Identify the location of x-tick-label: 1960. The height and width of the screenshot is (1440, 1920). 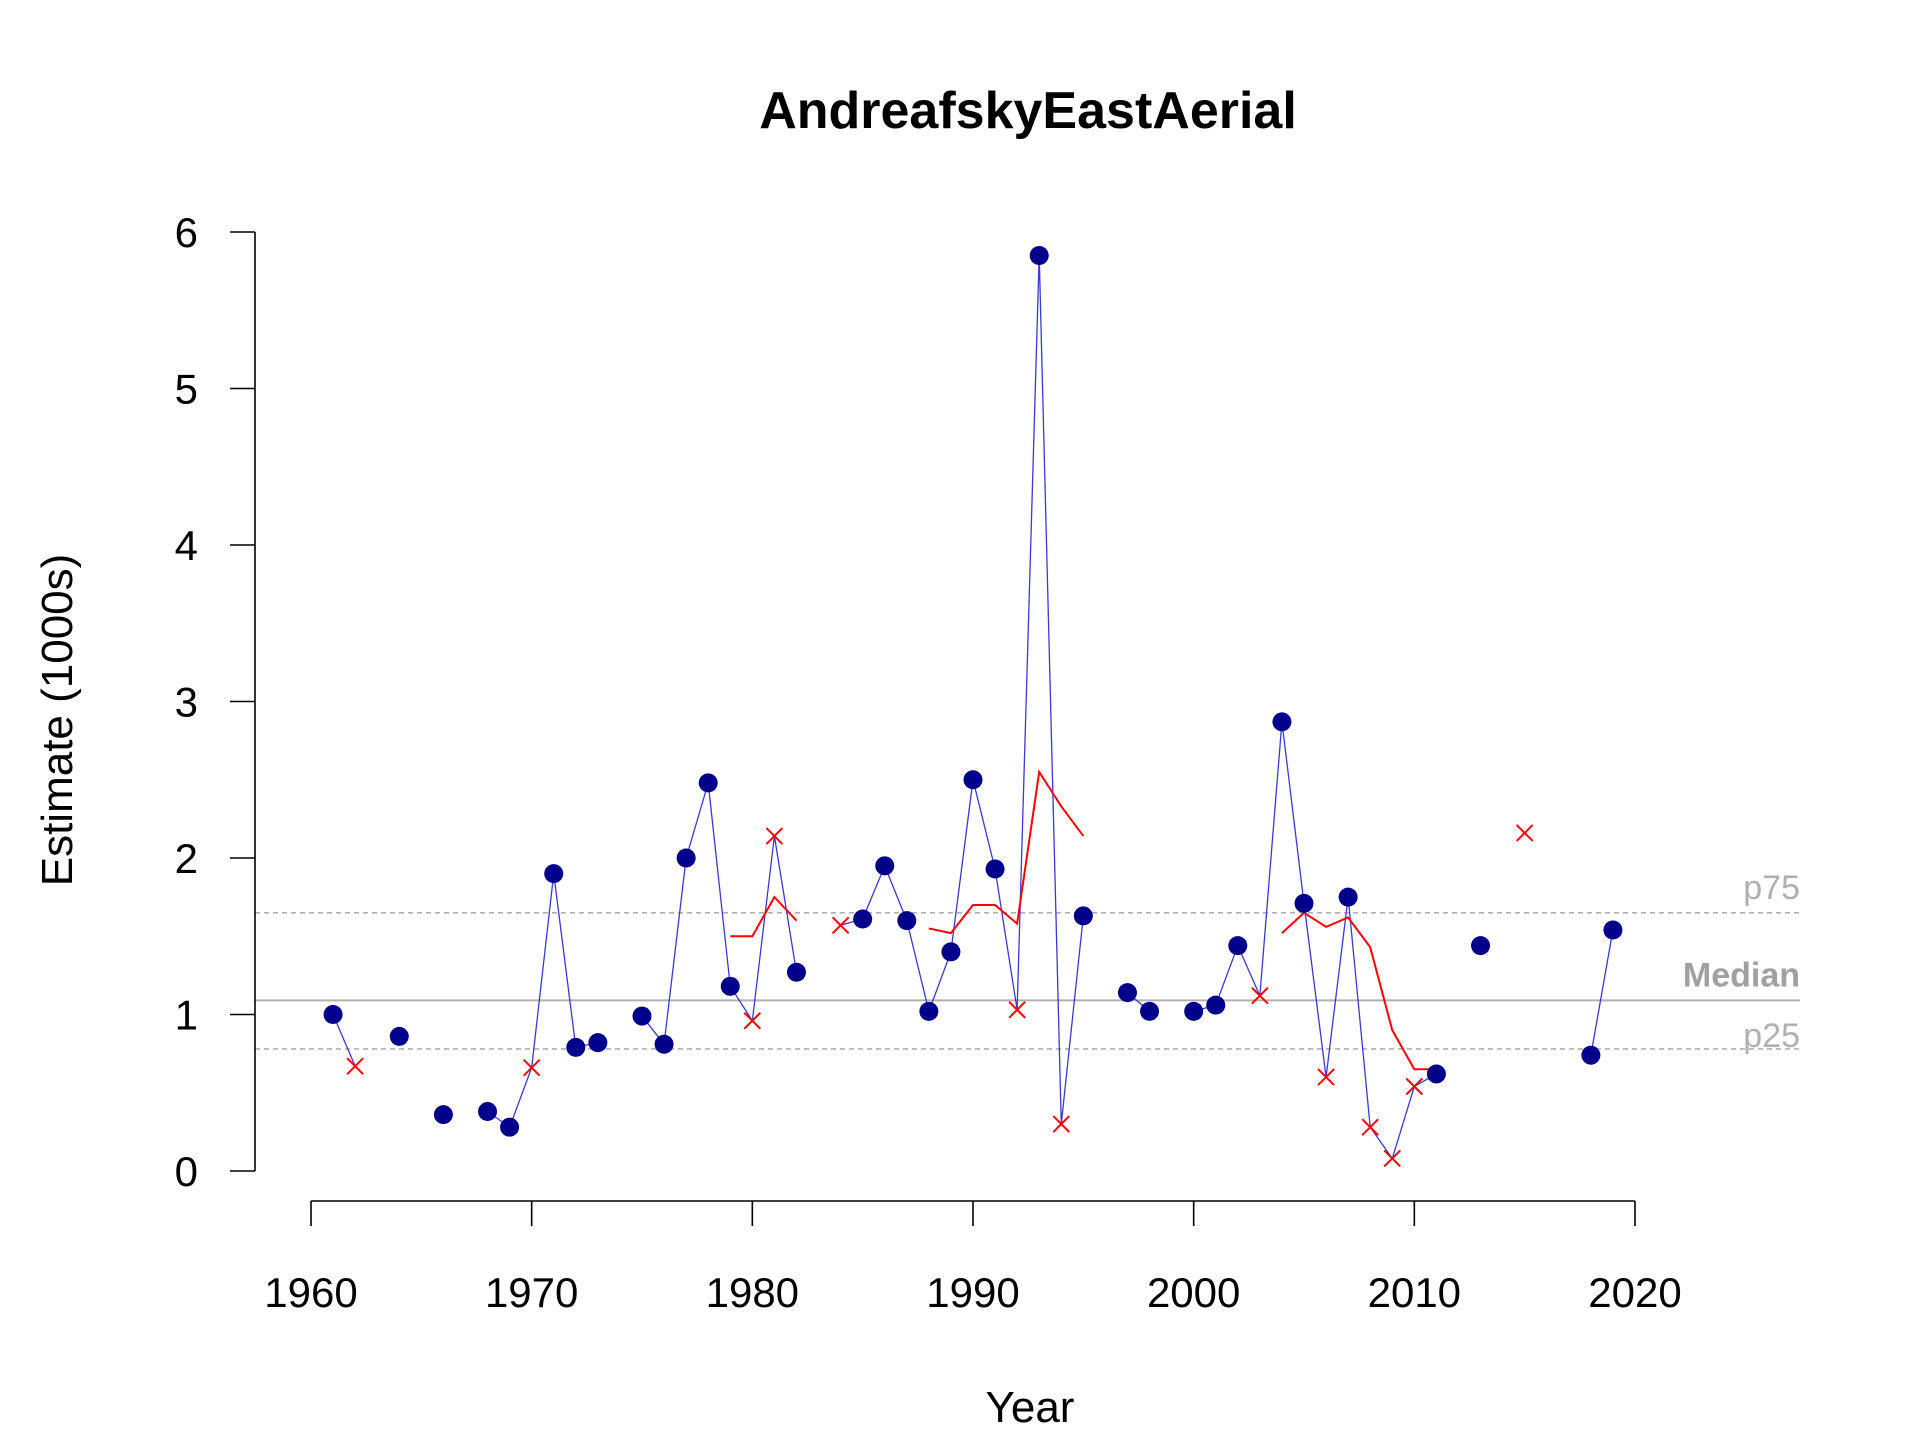
(310, 1292).